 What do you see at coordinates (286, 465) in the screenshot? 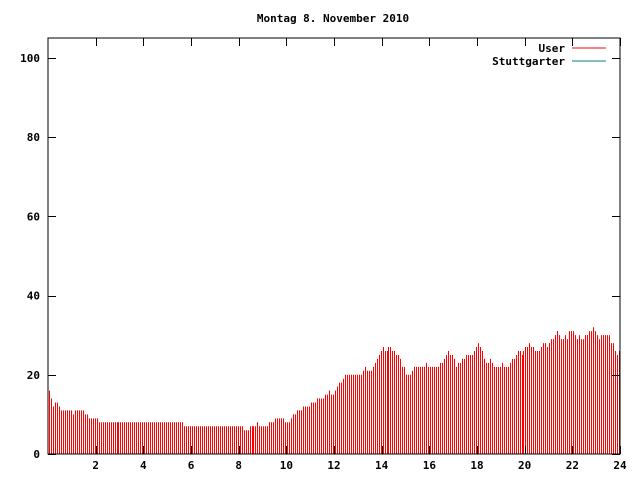
I see `x-tick-label: 10` at bounding box center [286, 465].